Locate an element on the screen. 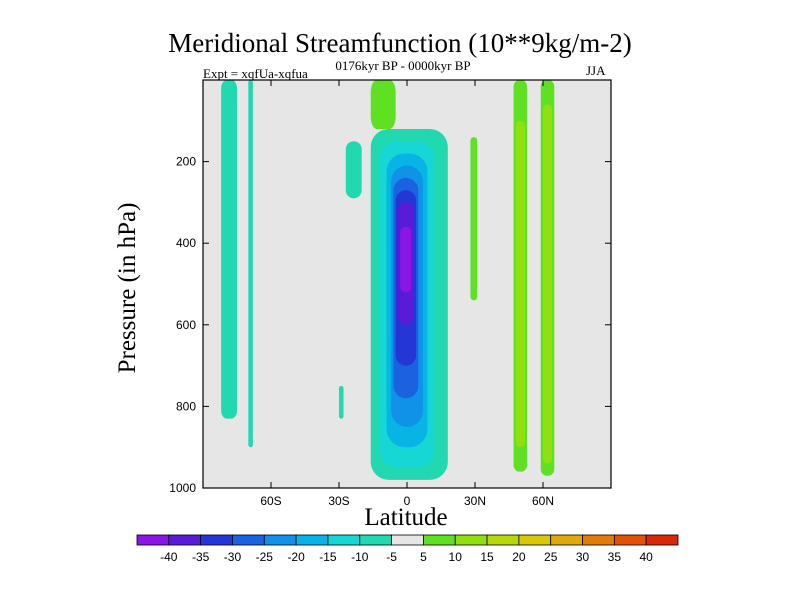 The image size is (800, 600). experiment-label: Expt = xqfUa-xqfua is located at coordinates (255, 73).